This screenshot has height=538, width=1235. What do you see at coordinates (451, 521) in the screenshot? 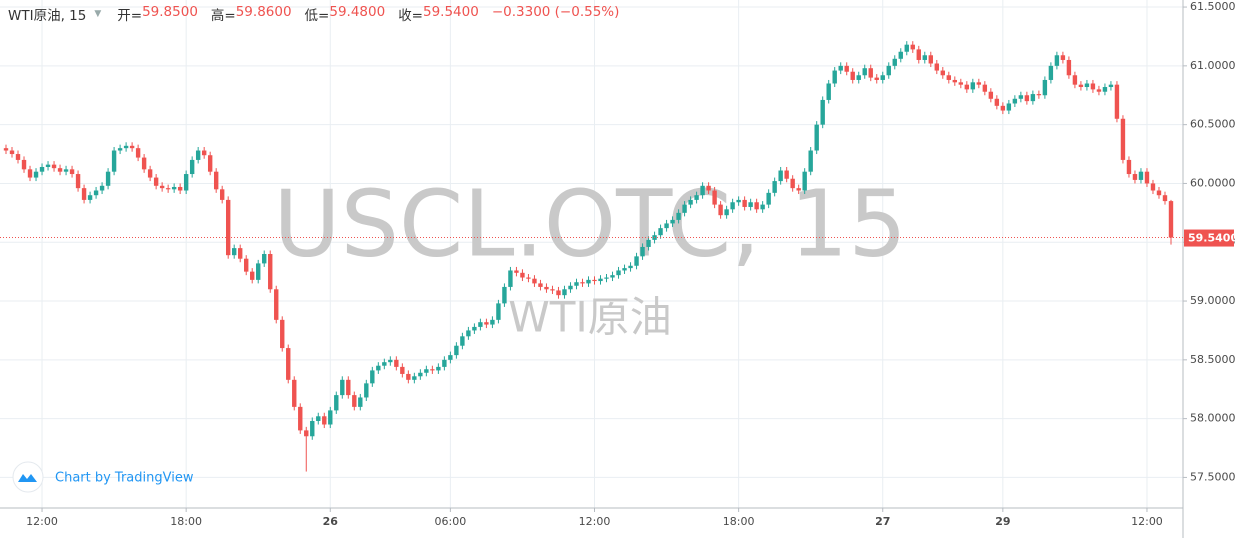
I see `x-tick-label: 06:00` at bounding box center [451, 521].